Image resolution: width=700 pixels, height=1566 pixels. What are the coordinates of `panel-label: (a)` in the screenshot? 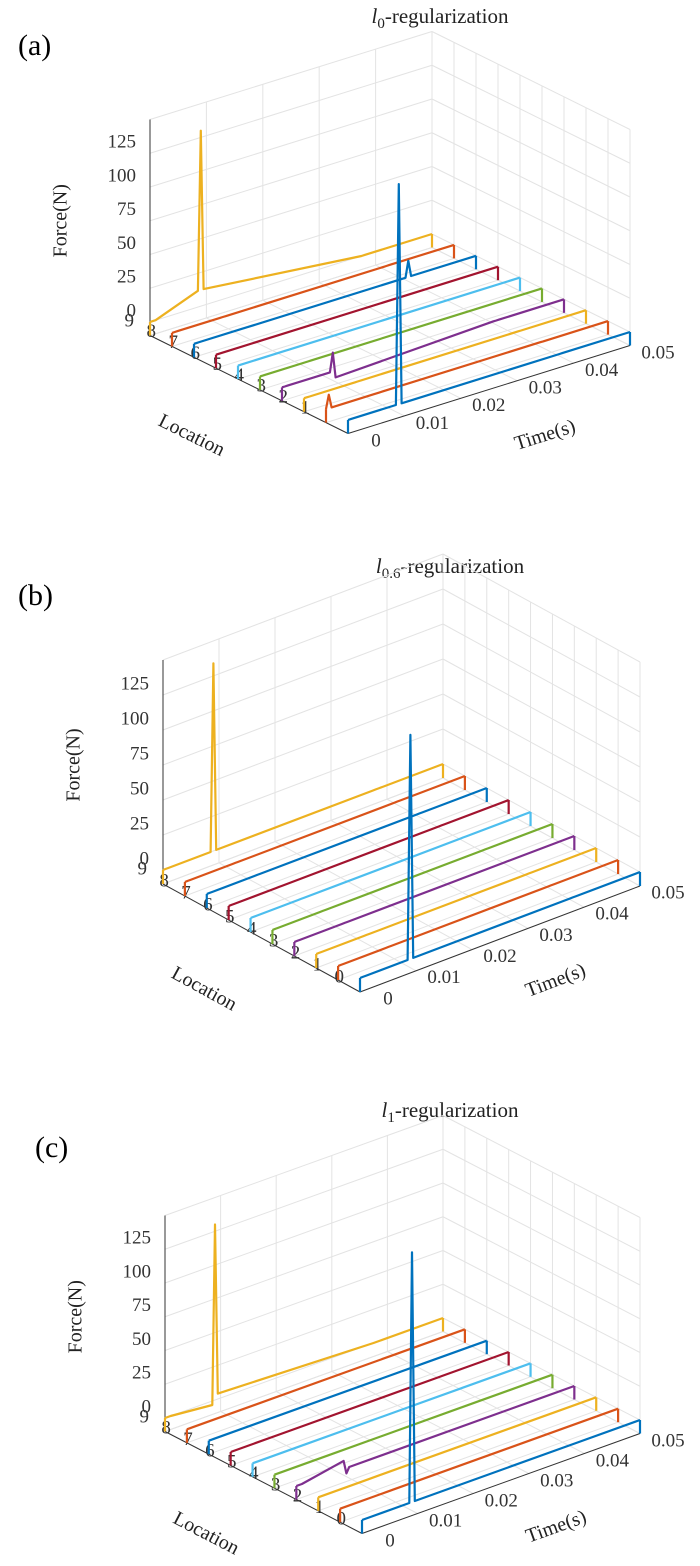 It's located at (34, 45).